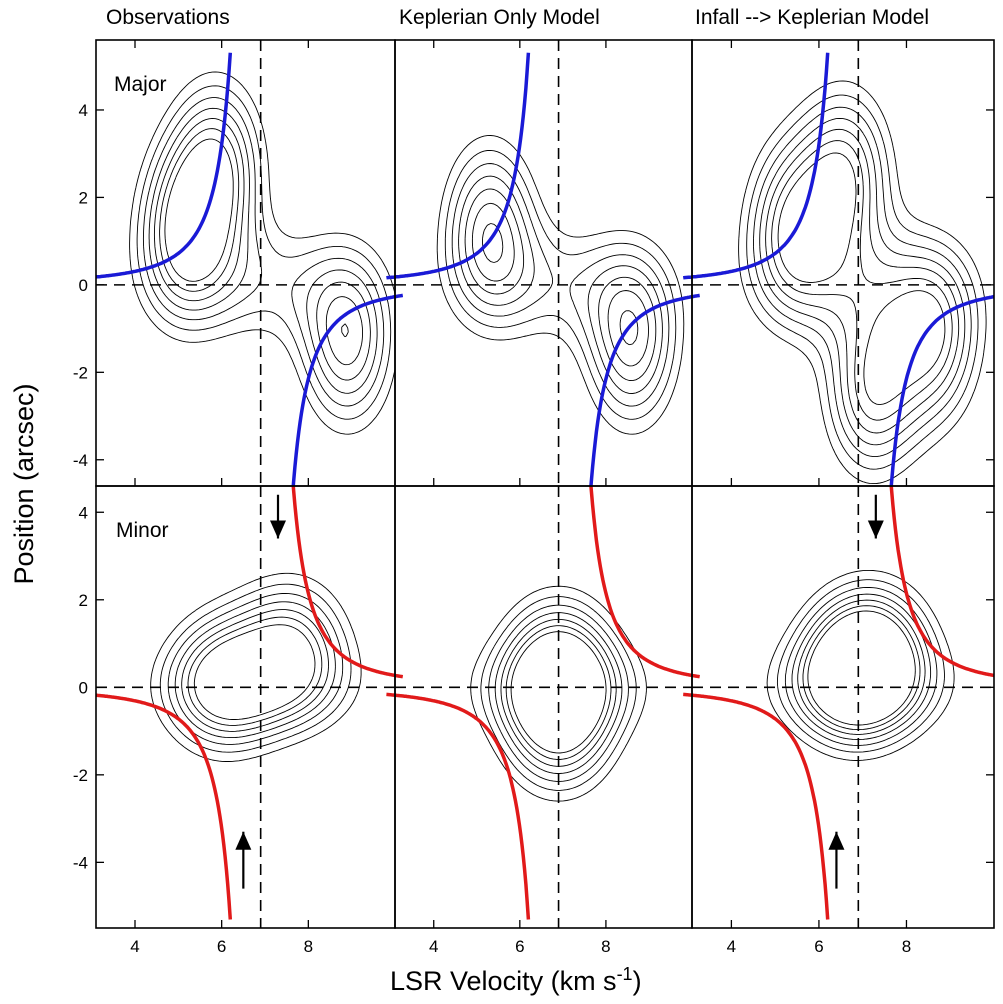 The width and height of the screenshot is (1003, 1004). I want to click on row-label-major: Major, so click(140, 84).